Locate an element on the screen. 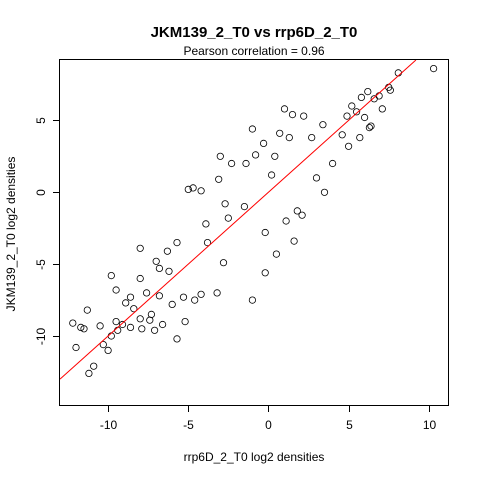 This screenshot has height=480, width=480. chart-subtitle: Pearson correlation = 0.96 is located at coordinates (253, 51).